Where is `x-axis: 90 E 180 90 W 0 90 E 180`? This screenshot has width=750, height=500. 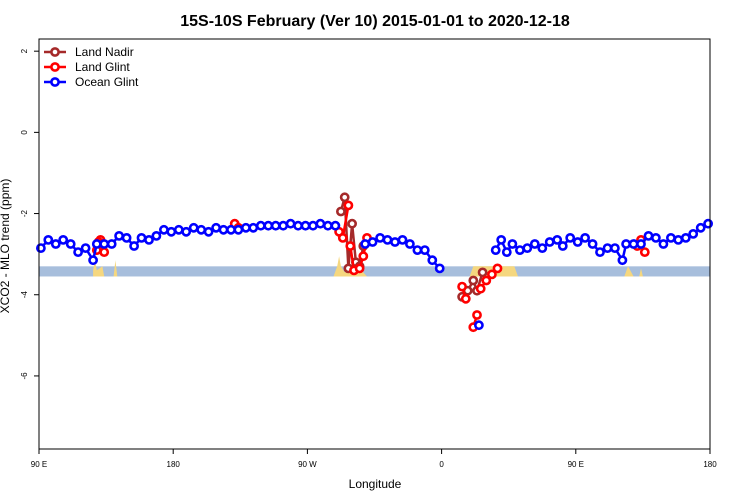 x-axis: 90 E 180 90 W 0 90 E 180 is located at coordinates (374, 459).